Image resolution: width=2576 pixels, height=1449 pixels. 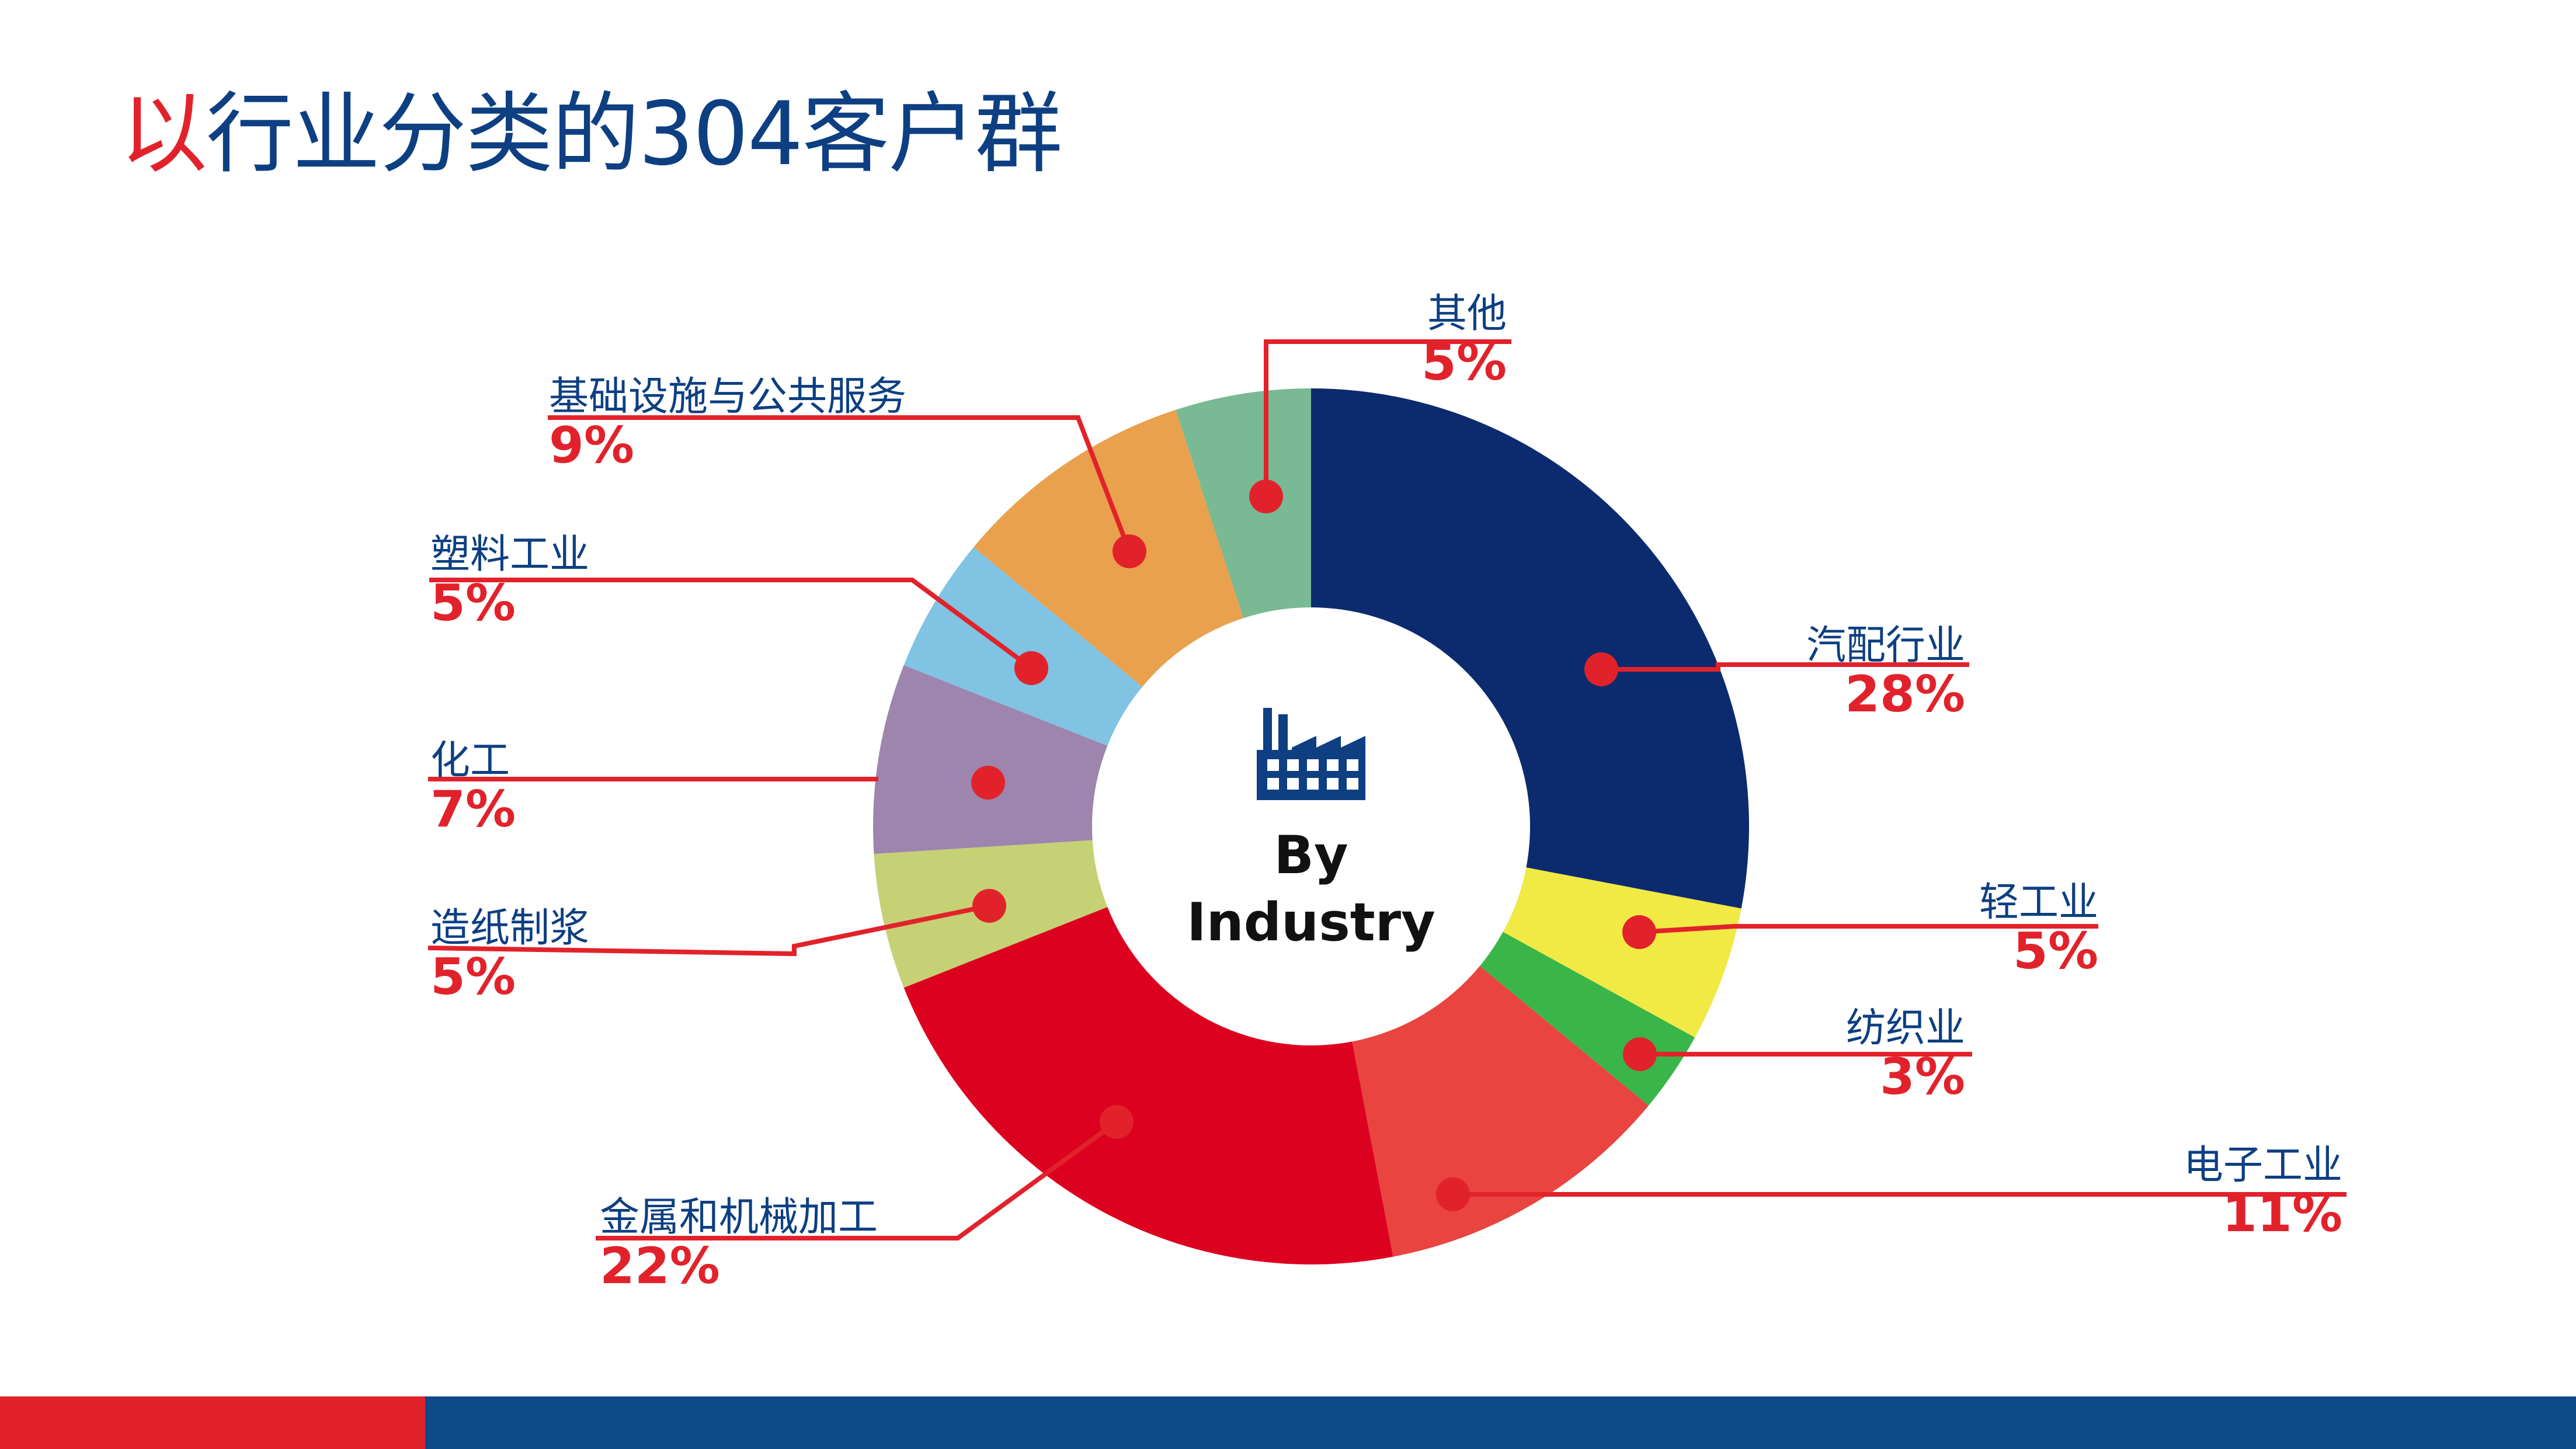 What do you see at coordinates (2039, 903) in the screenshot?
I see `slice-label-1: 轻工业` at bounding box center [2039, 903].